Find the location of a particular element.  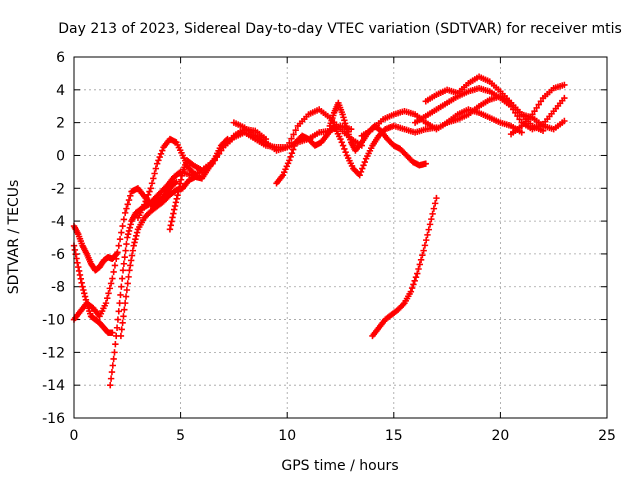

x-axis-label: GPS time / hours is located at coordinates (339, 466).